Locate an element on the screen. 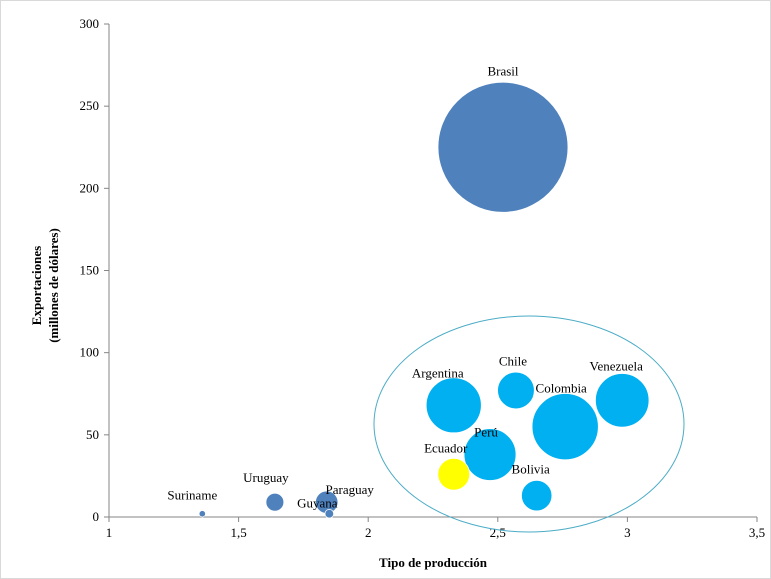 This screenshot has width=771, height=579. bubble-colombia is located at coordinates (565, 427).